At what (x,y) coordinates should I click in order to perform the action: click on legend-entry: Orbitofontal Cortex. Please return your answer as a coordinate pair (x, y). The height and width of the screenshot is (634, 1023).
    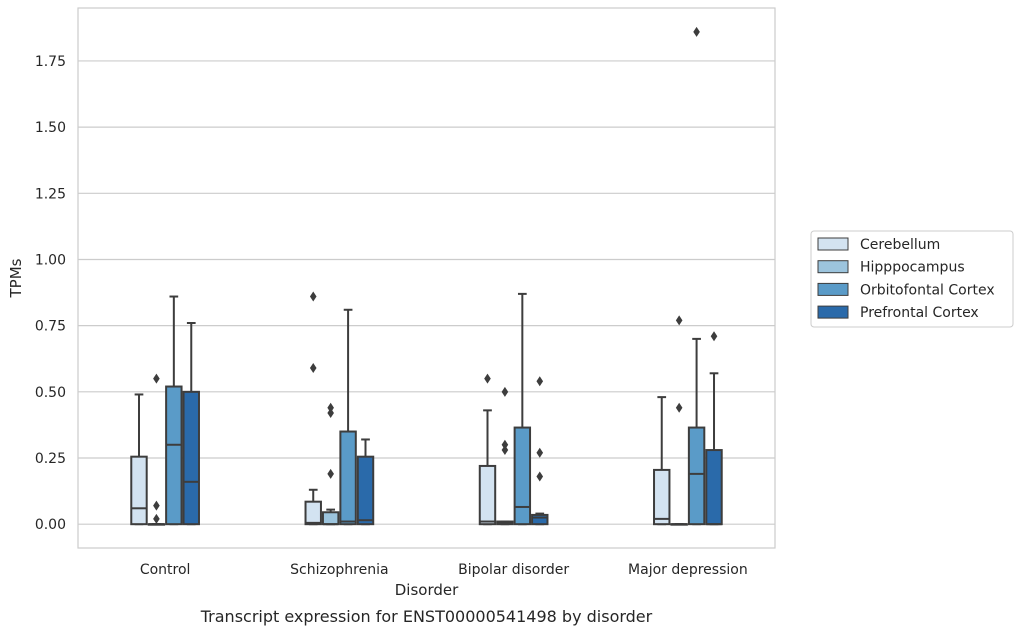
    Looking at the image, I should click on (927, 290).